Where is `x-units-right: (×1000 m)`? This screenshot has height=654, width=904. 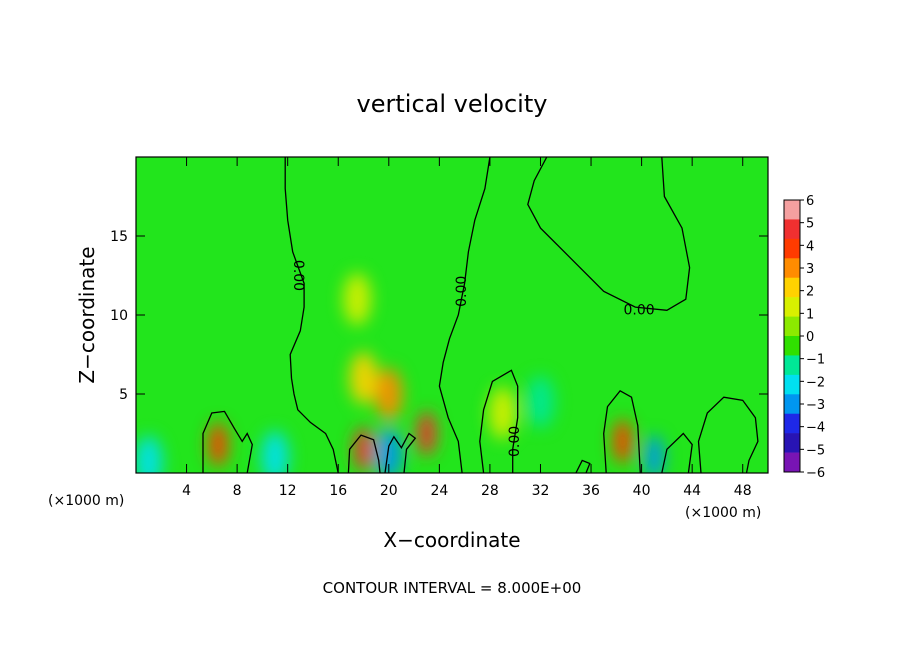
x-units-right: (×1000 m) is located at coordinates (723, 513).